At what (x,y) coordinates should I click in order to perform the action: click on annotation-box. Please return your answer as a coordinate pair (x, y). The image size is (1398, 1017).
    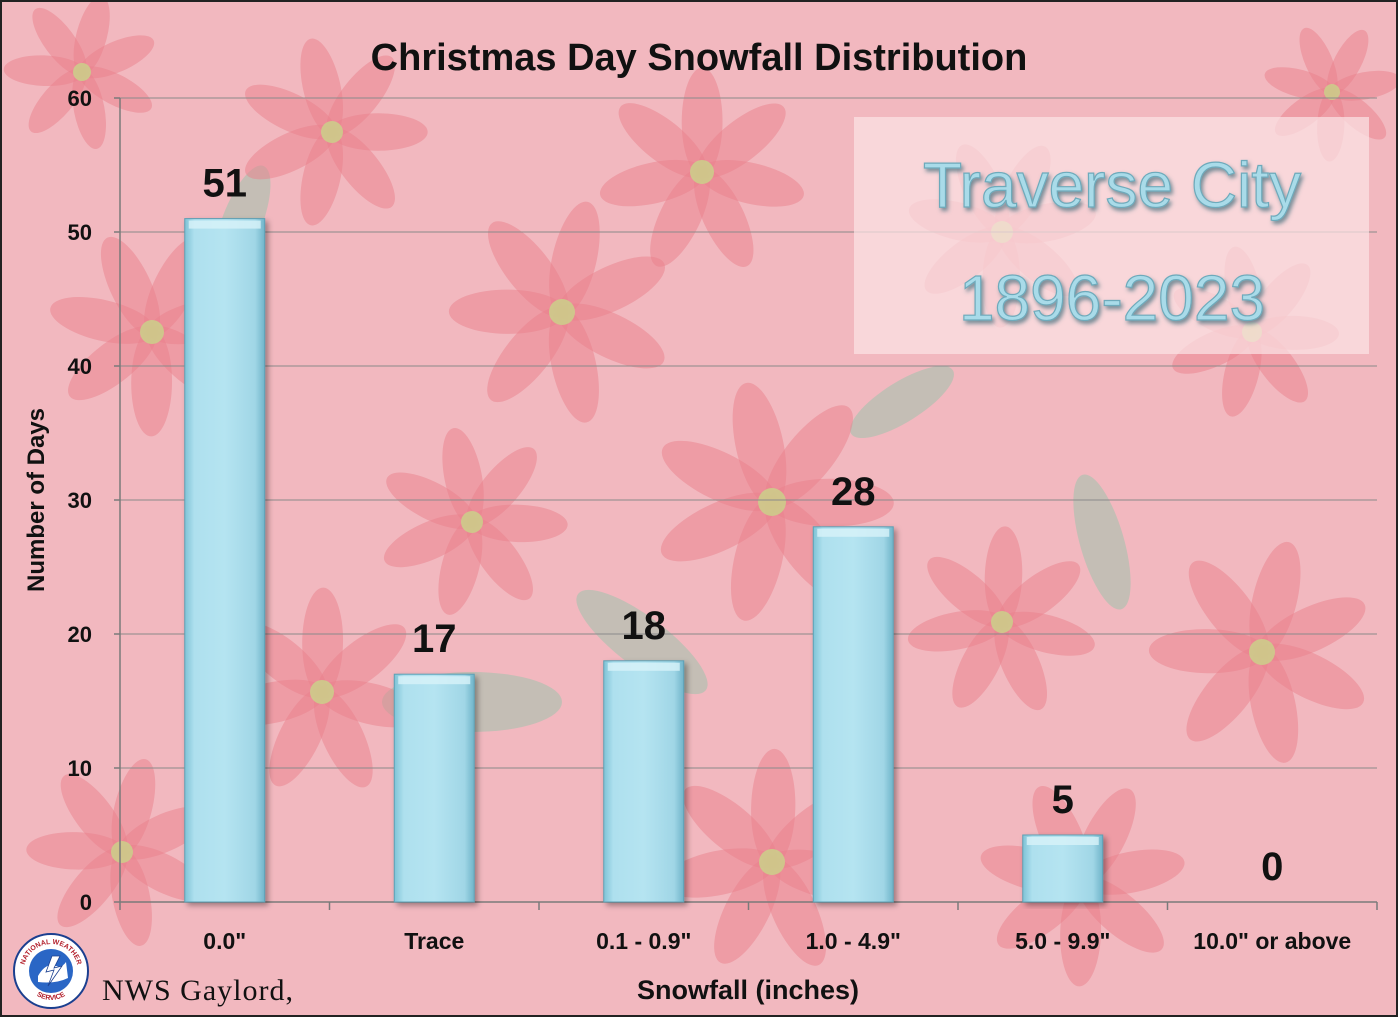
    Looking at the image, I should click on (1111, 235).